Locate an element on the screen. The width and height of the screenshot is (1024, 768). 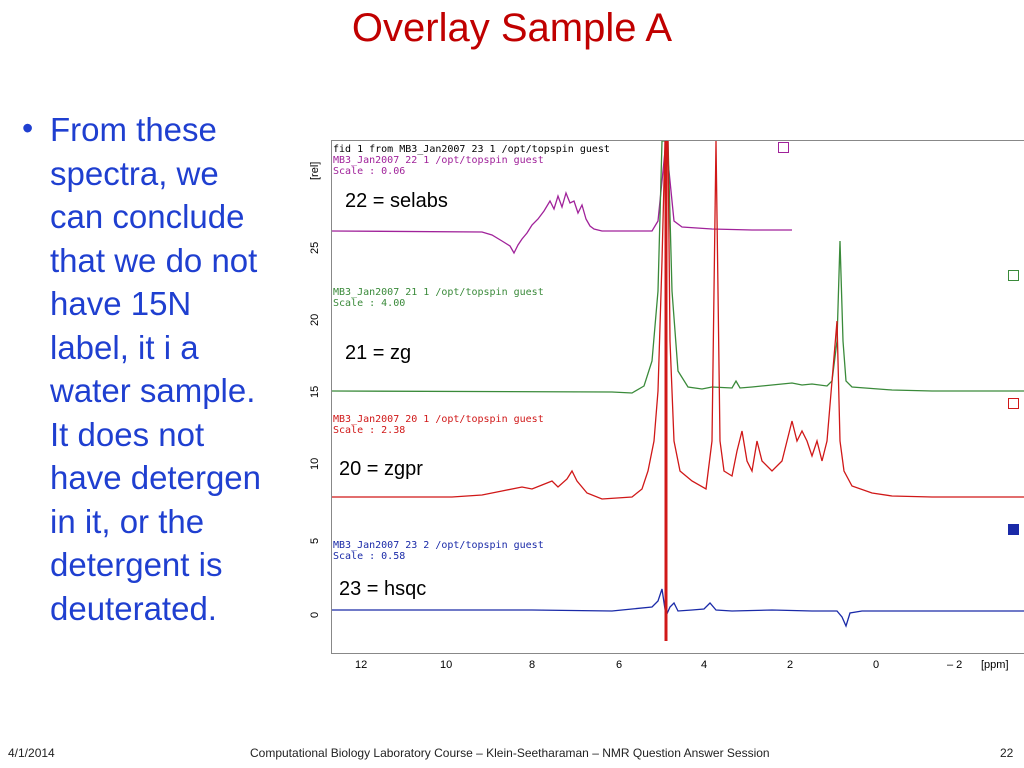
x-tick: 8 is located at coordinates (532, 665).